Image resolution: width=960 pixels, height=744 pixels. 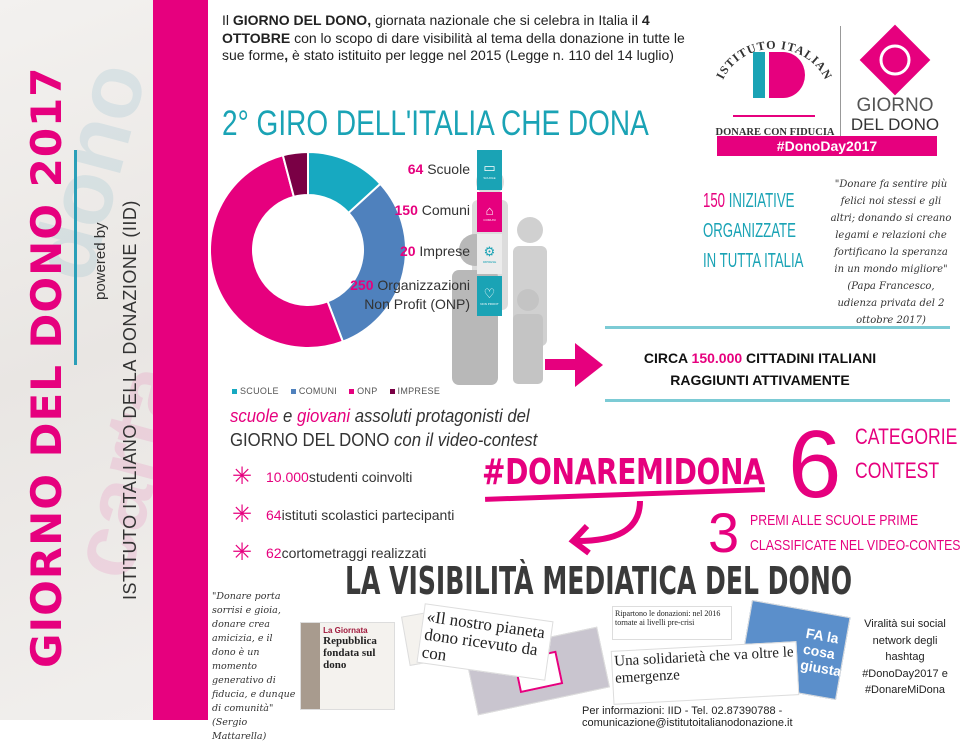 What do you see at coordinates (489, 212) in the screenshot?
I see `building-icon: ⌂ COMUNI` at bounding box center [489, 212].